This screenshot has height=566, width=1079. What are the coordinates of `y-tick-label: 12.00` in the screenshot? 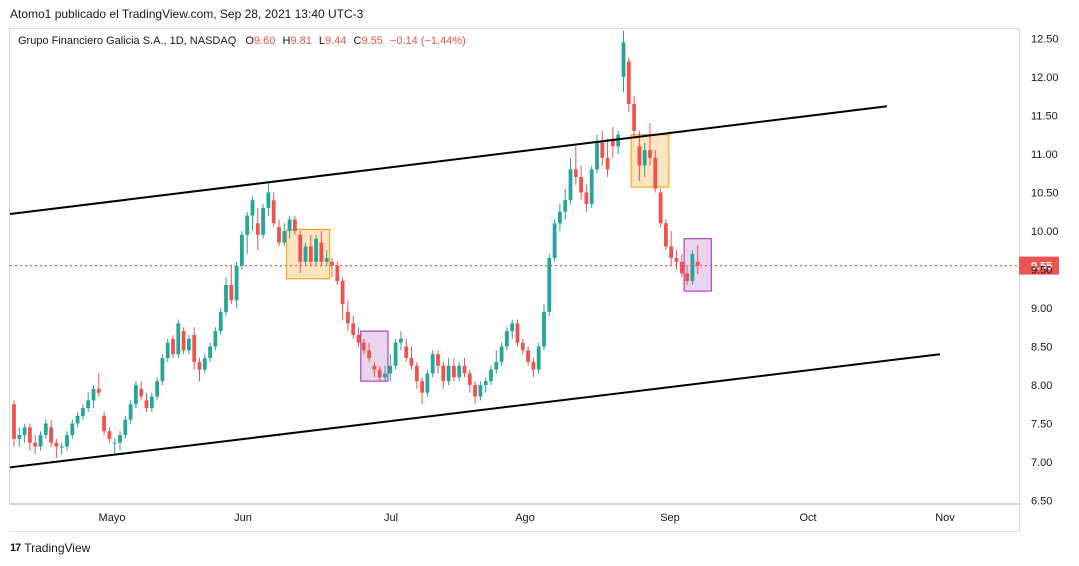 It's located at (1045, 78).